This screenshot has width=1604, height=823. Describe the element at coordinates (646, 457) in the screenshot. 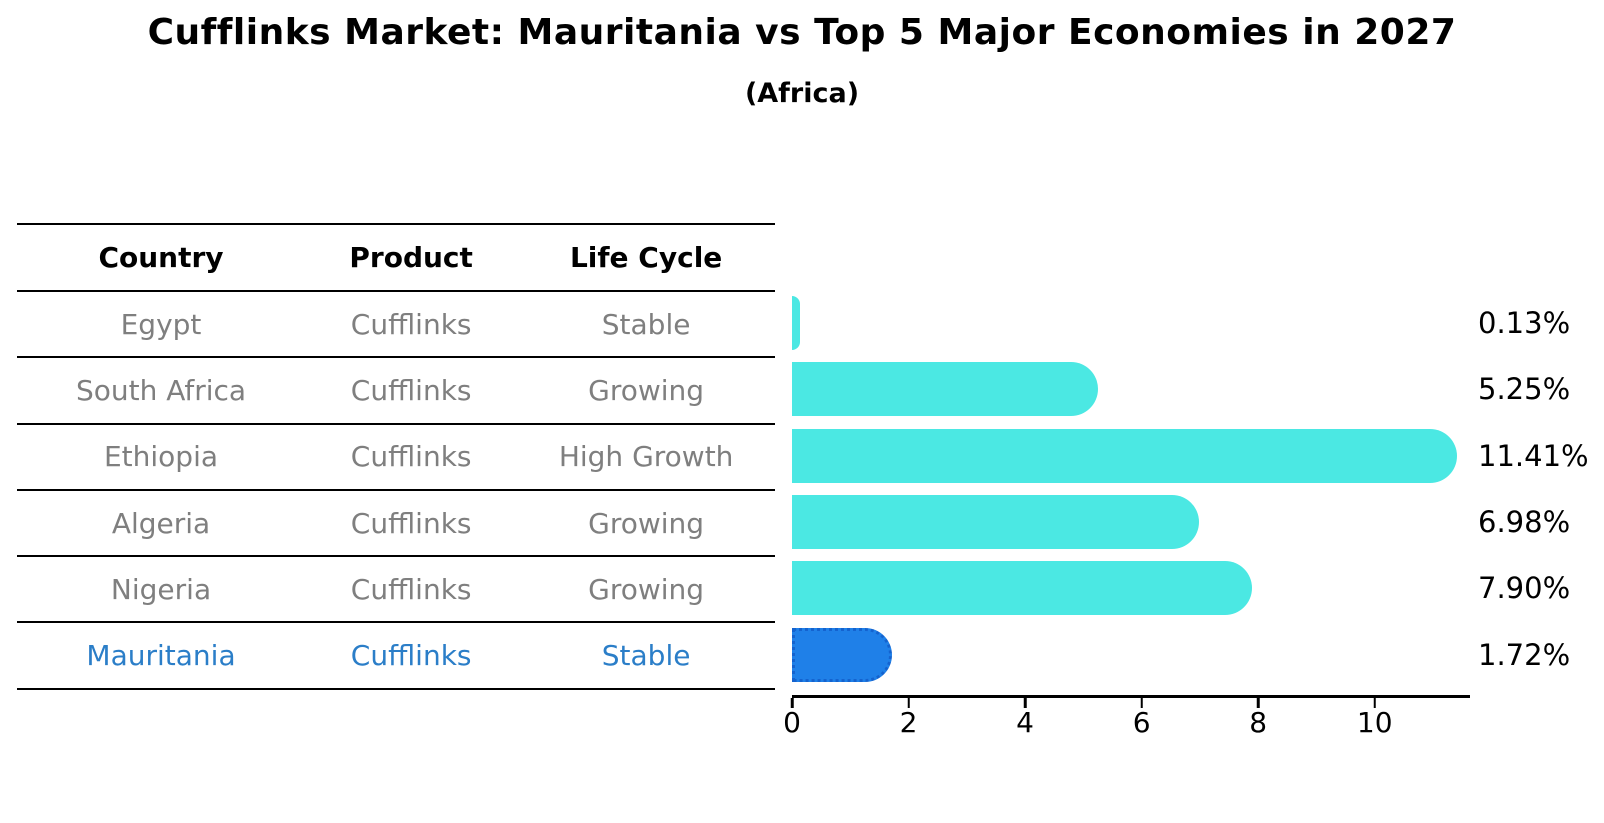

I see `life-cycle-cell: High Growth` at that location.